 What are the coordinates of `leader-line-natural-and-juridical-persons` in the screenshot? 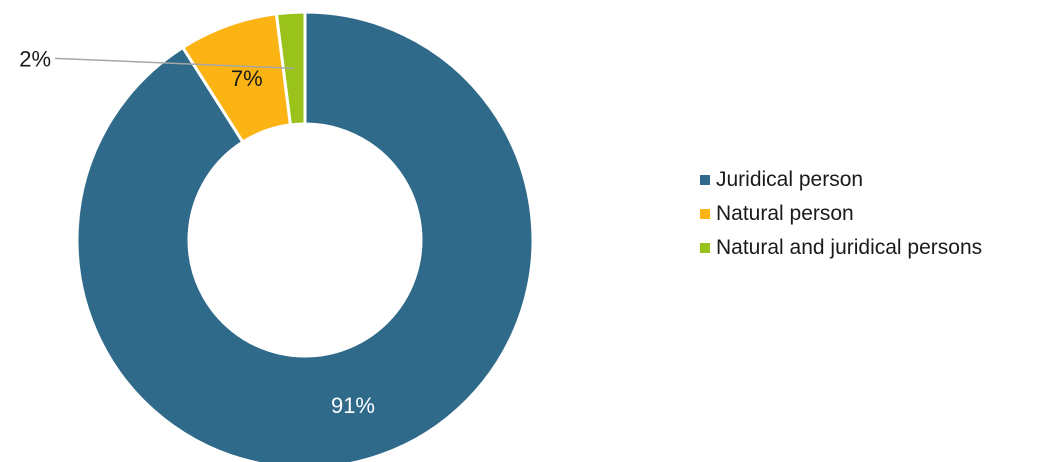 It's located at (174, 63).